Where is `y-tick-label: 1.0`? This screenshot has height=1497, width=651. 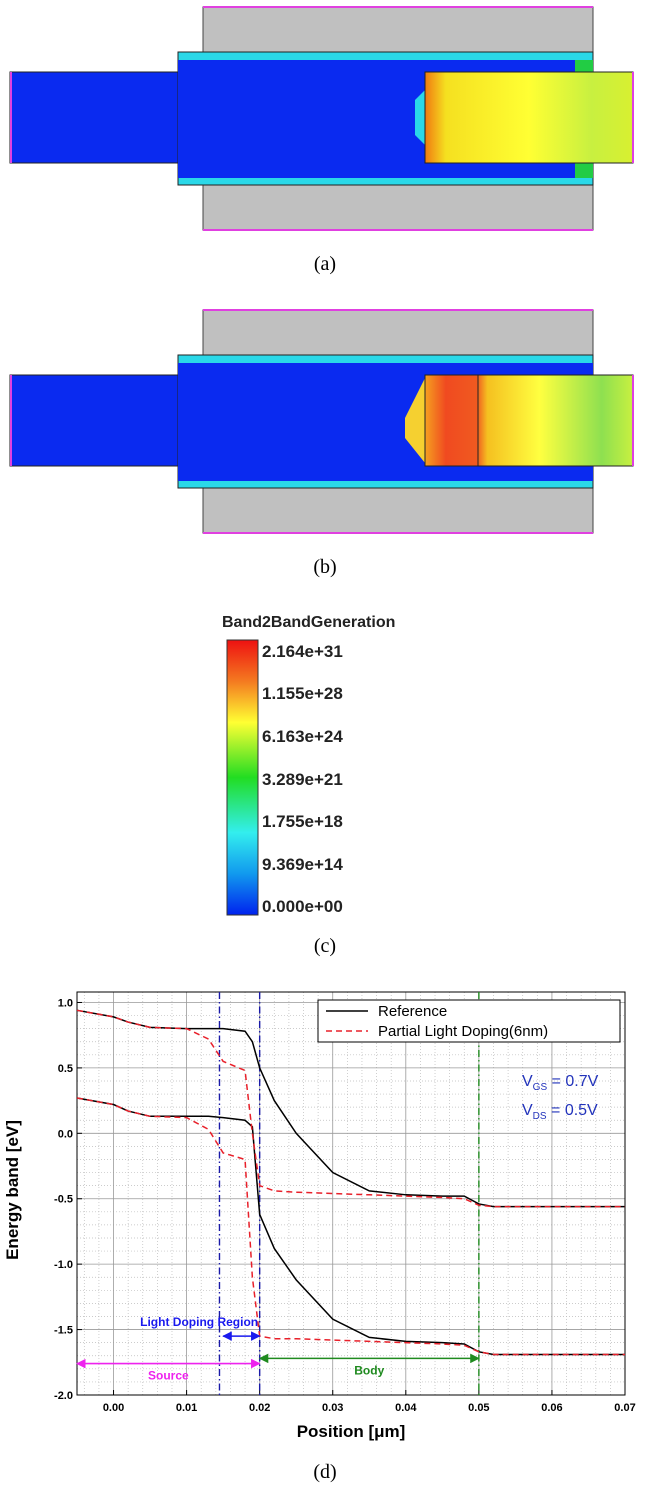 y-tick-label: 1.0 is located at coordinates (65, 1003).